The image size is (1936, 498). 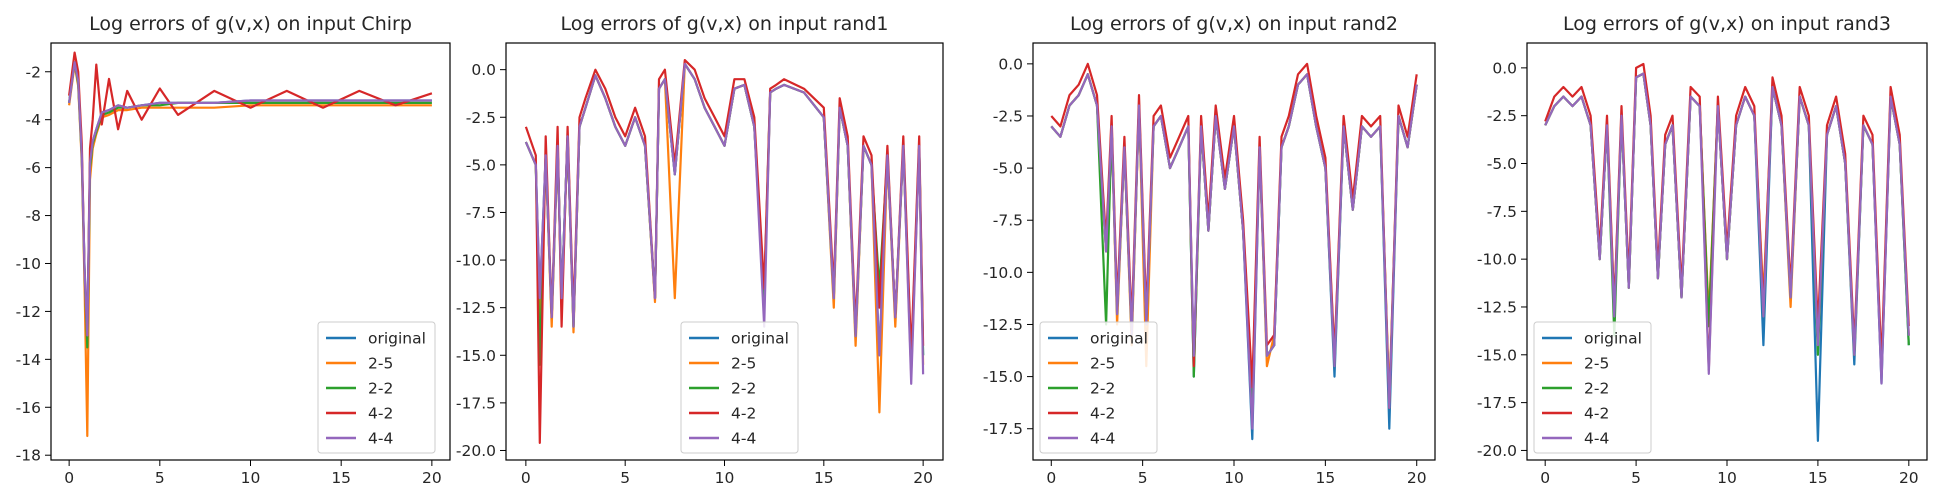 What do you see at coordinates (28, 408) in the screenshot?
I see `y-tick-label: -16` at bounding box center [28, 408].